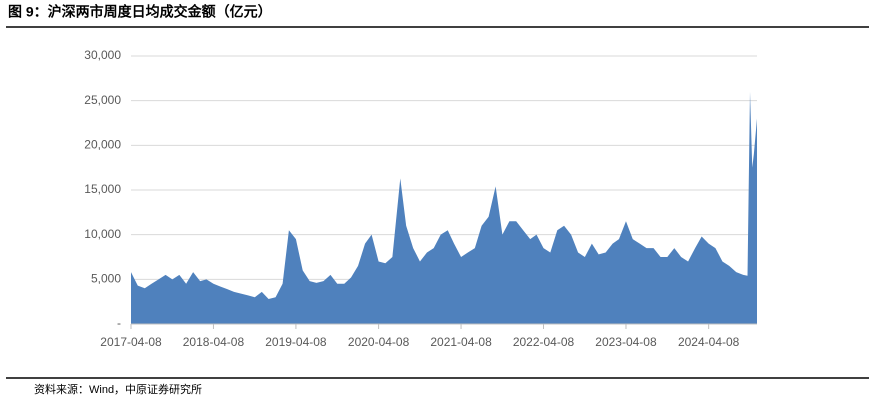  Describe the element at coordinates (106, 279) in the screenshot. I see `y-tick-label: 5,000` at that location.